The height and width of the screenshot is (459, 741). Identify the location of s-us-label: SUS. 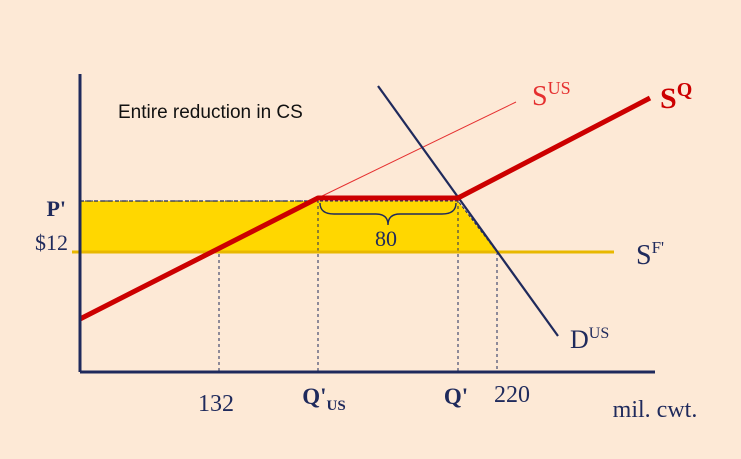
(551, 95).